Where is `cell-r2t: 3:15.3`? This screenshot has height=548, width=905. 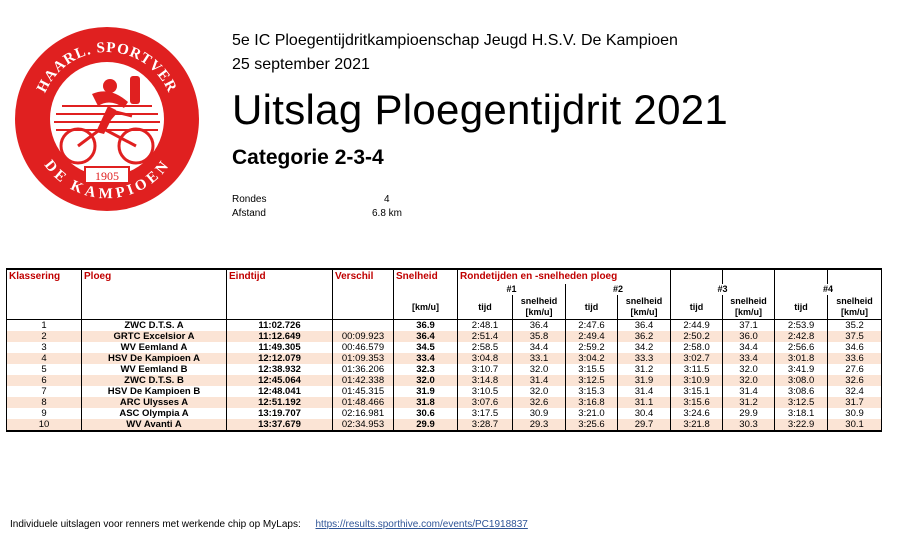 cell-r2t: 3:15.3 is located at coordinates (591, 391).